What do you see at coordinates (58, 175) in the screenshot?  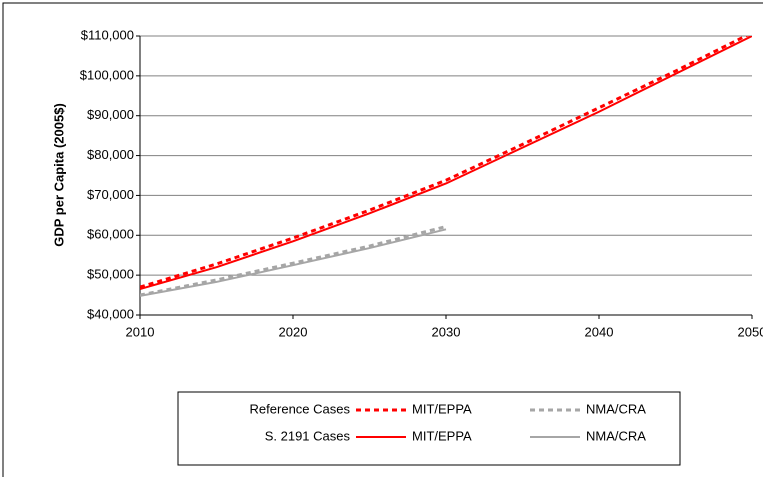 I see `y-axis-label: GDP per Capita (2005$)` at bounding box center [58, 175].